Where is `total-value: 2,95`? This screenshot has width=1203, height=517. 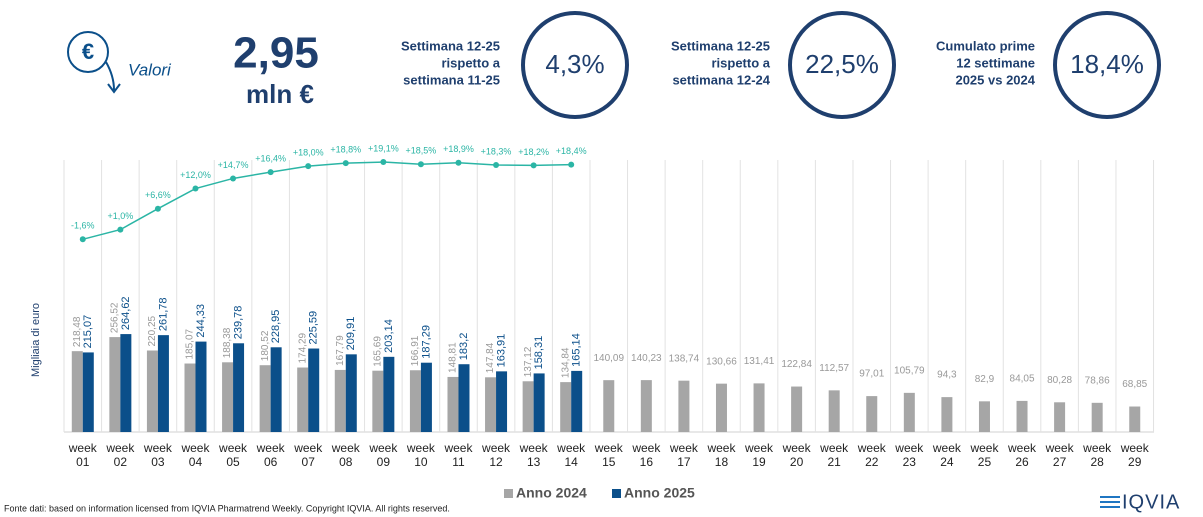
total-value: 2,95 is located at coordinates (276, 53).